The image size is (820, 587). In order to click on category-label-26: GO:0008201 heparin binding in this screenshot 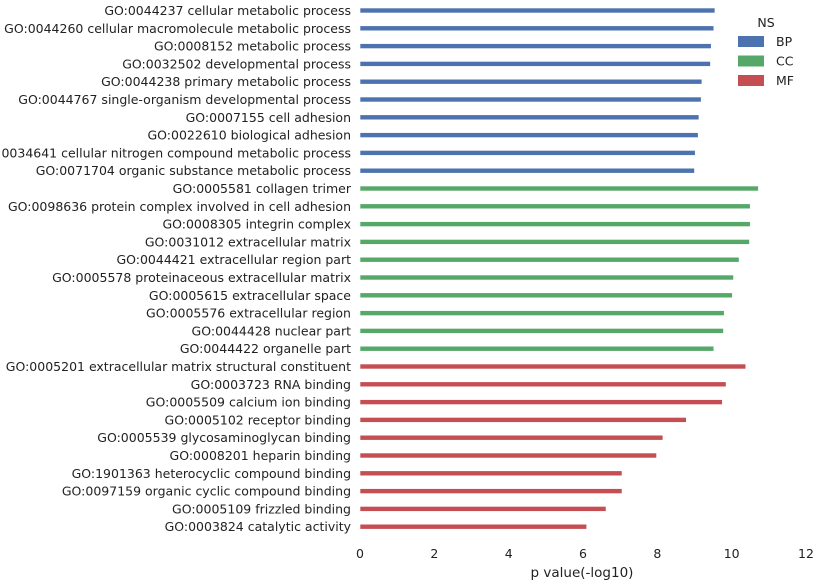, I will do `click(260, 455)`.